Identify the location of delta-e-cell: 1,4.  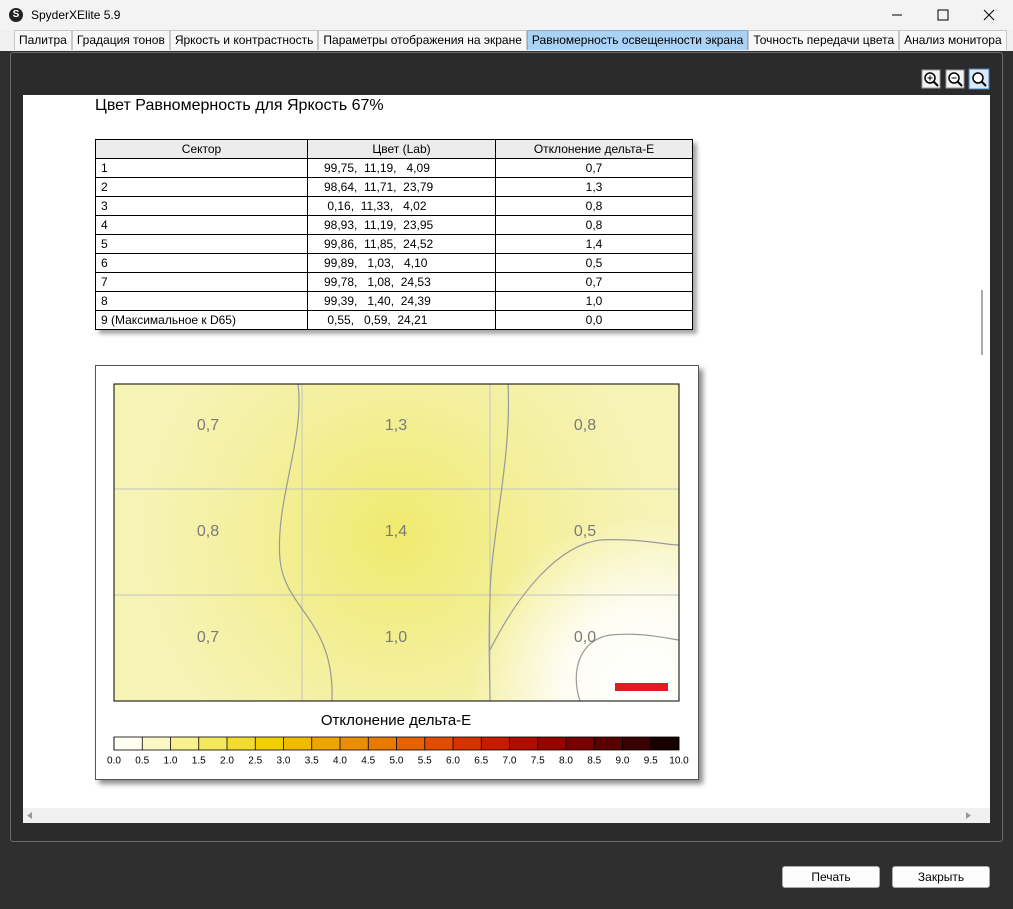
(594, 244).